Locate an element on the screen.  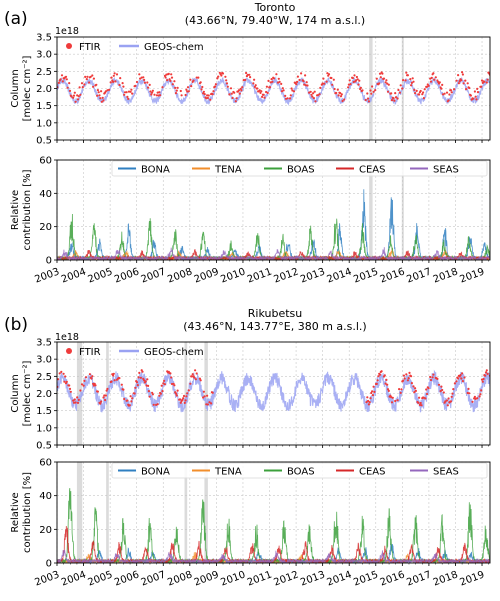
series-geos-chem-line is located at coordinates (273, 90).